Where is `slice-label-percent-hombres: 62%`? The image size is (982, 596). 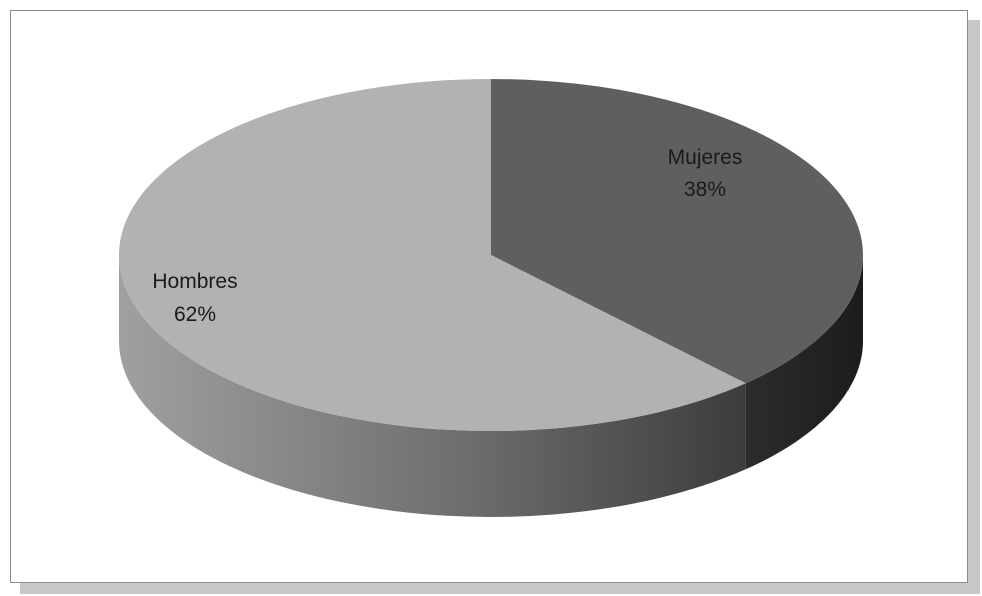
slice-label-percent-hombres: 62% is located at coordinates (195, 314).